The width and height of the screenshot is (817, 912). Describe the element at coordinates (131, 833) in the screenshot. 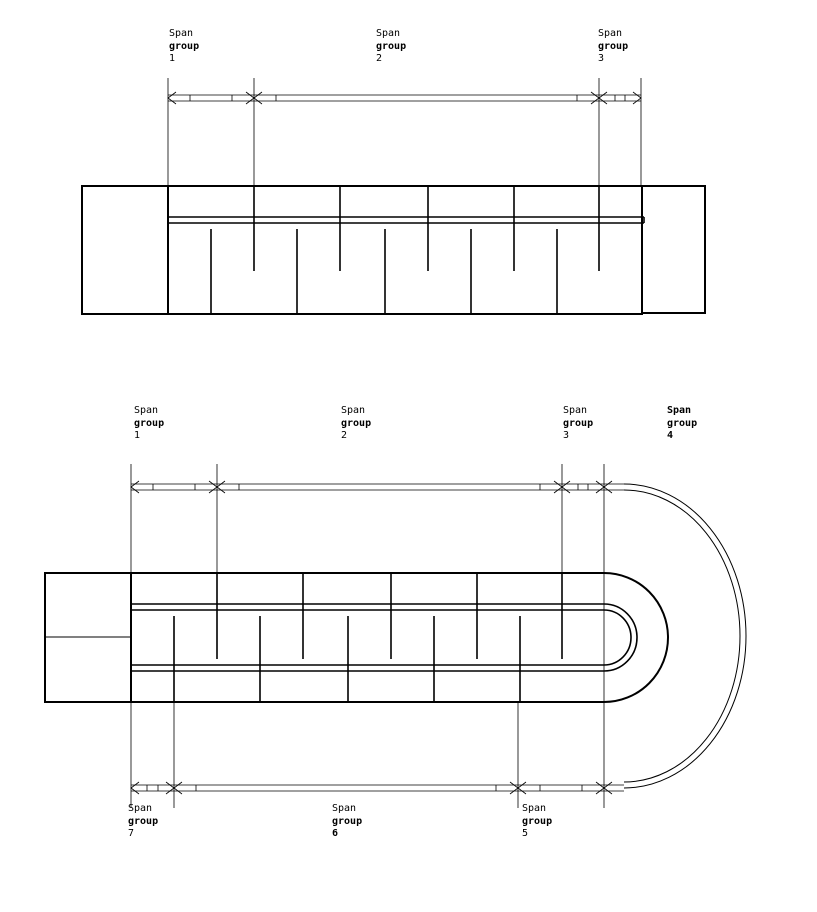

I see `label-number: 7` at that location.